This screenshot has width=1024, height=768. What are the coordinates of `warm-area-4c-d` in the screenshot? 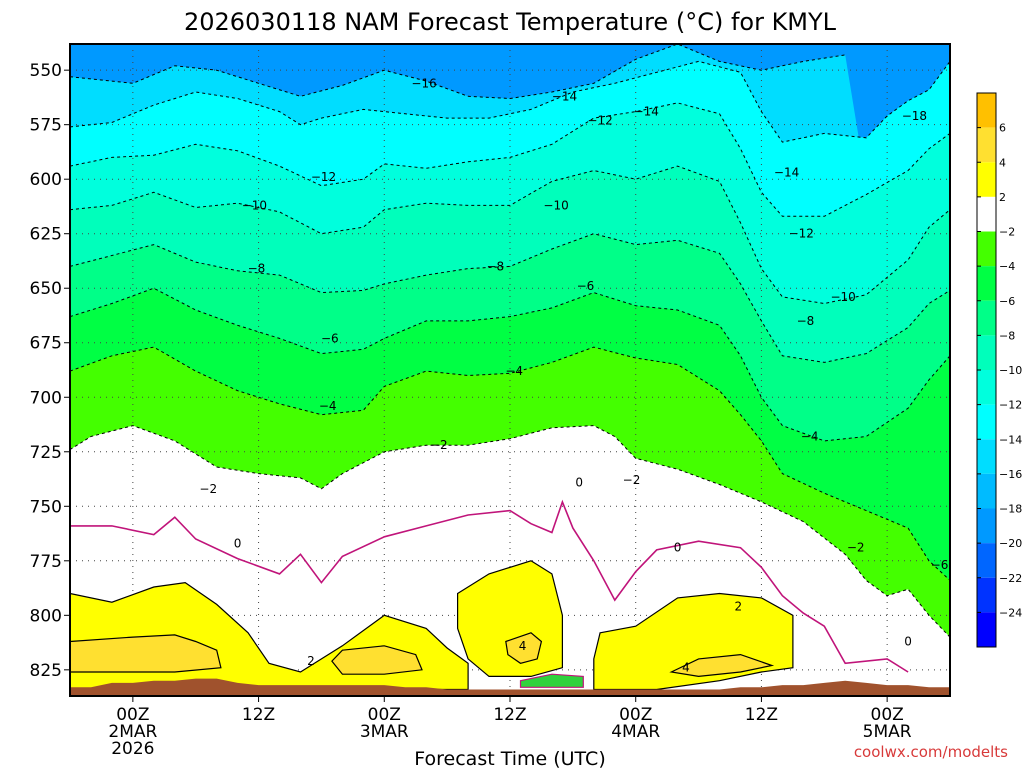 It's located at (722, 665).